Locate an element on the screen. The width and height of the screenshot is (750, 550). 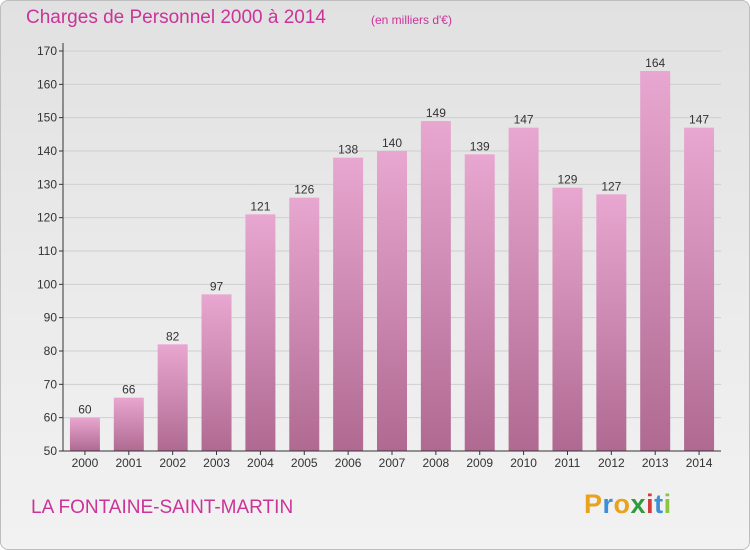
x-tick-label: 2004 is located at coordinates (260, 463).